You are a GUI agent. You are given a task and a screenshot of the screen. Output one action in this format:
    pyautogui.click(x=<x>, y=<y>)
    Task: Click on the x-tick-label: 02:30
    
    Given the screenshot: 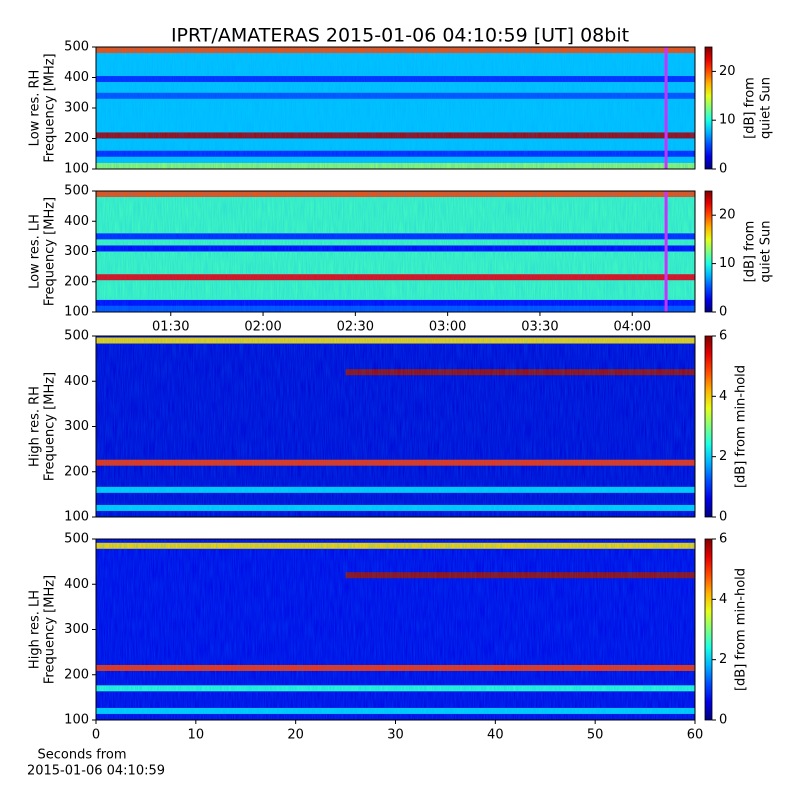 What is the action you would take?
    pyautogui.click(x=355, y=327)
    